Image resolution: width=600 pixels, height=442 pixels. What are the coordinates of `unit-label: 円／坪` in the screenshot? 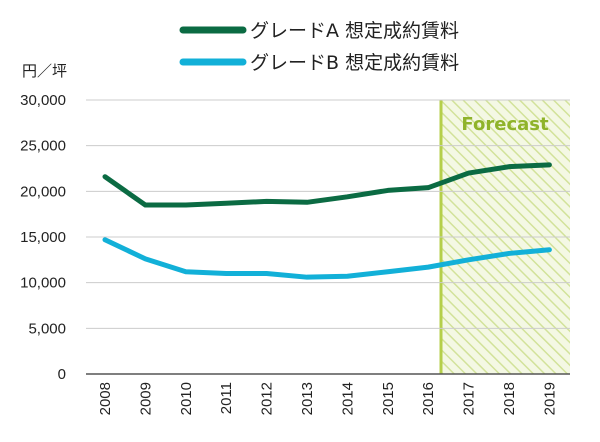 It's located at (44, 71).